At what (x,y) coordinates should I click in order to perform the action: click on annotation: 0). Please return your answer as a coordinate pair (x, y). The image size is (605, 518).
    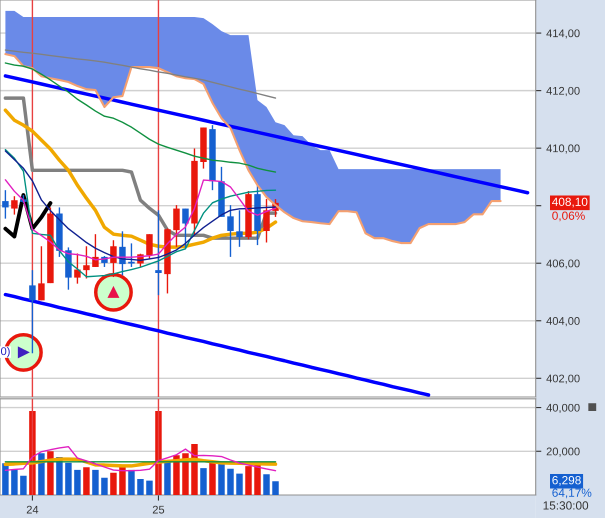
    Looking at the image, I should click on (5, 352).